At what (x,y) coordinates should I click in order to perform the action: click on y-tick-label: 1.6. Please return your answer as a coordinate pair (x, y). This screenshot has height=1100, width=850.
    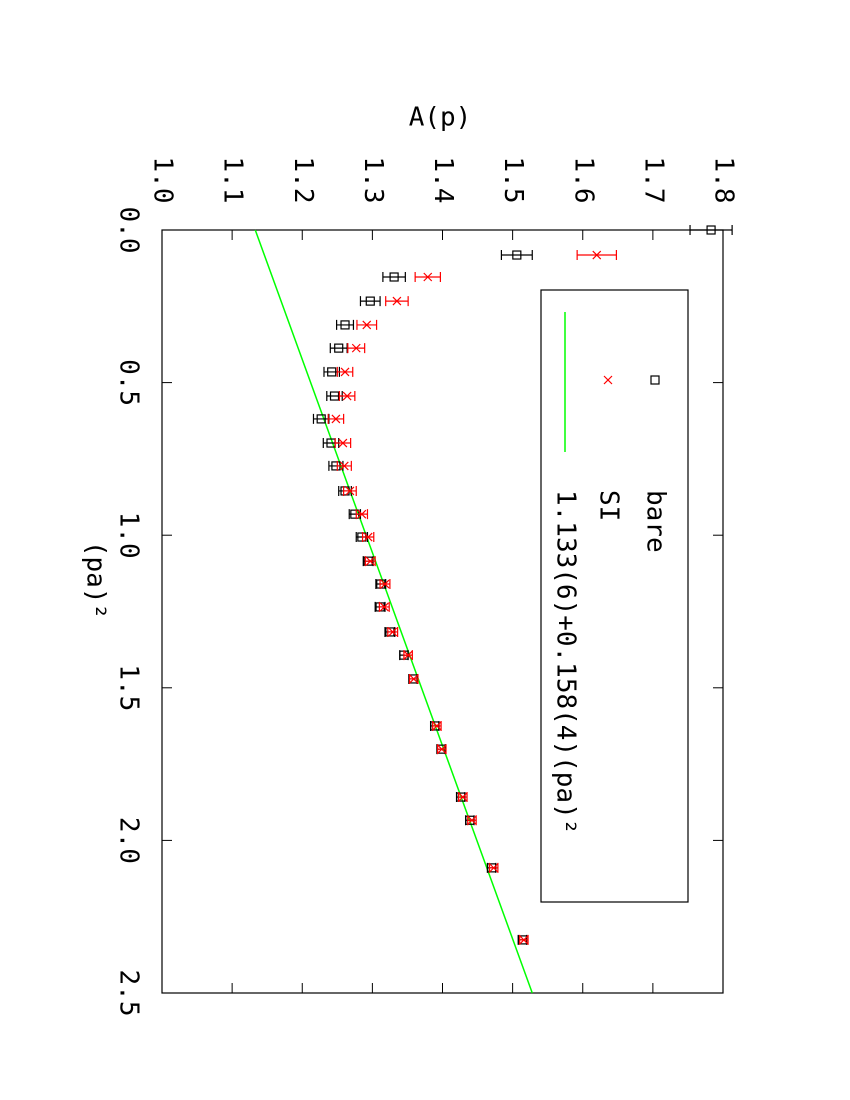
    Looking at the image, I should click on (583, 180).